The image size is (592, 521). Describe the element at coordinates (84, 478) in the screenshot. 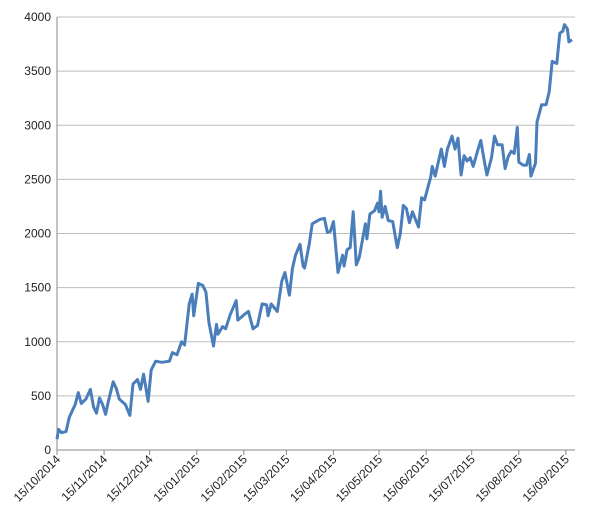

I see `x-tick-label: 15/11/2014` at that location.